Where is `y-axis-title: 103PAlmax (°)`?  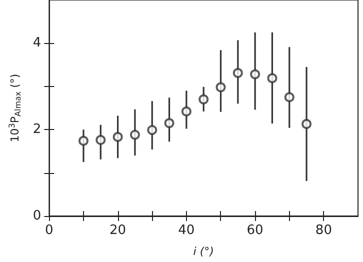 y-axis-title: 103PAlmax (°) is located at coordinates (15, 108).